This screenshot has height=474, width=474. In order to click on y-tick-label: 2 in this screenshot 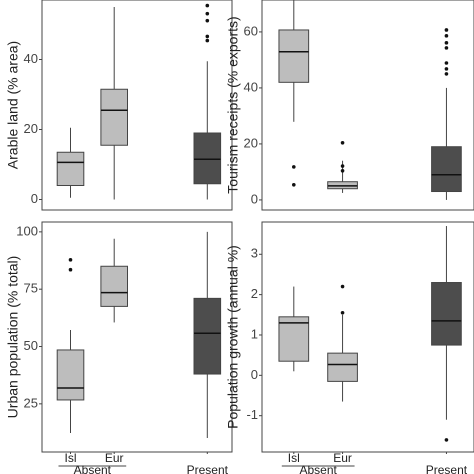, I will do `click(254, 293)`.